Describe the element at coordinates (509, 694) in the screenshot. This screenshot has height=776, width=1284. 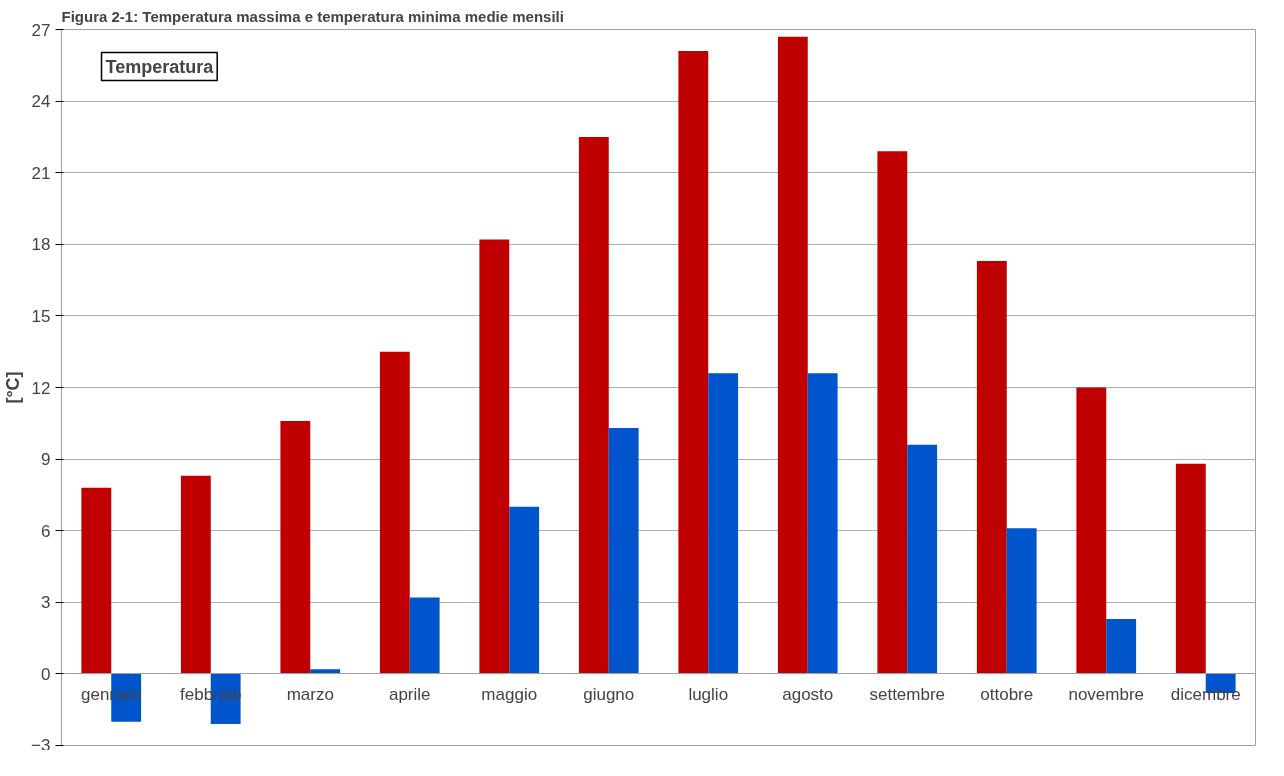
I see `x-tick-label: maggio` at that location.